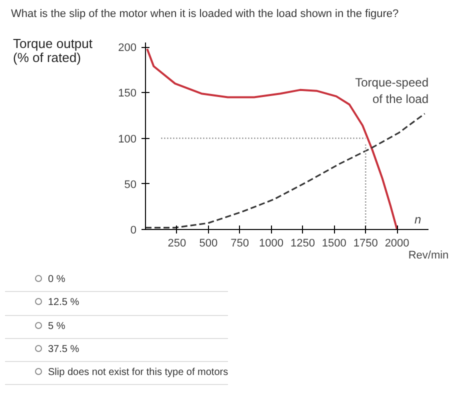 The height and width of the screenshot is (402, 474). Describe the element at coordinates (428, 256) in the screenshot. I see `x-axis-title: Rev/min` at that location.